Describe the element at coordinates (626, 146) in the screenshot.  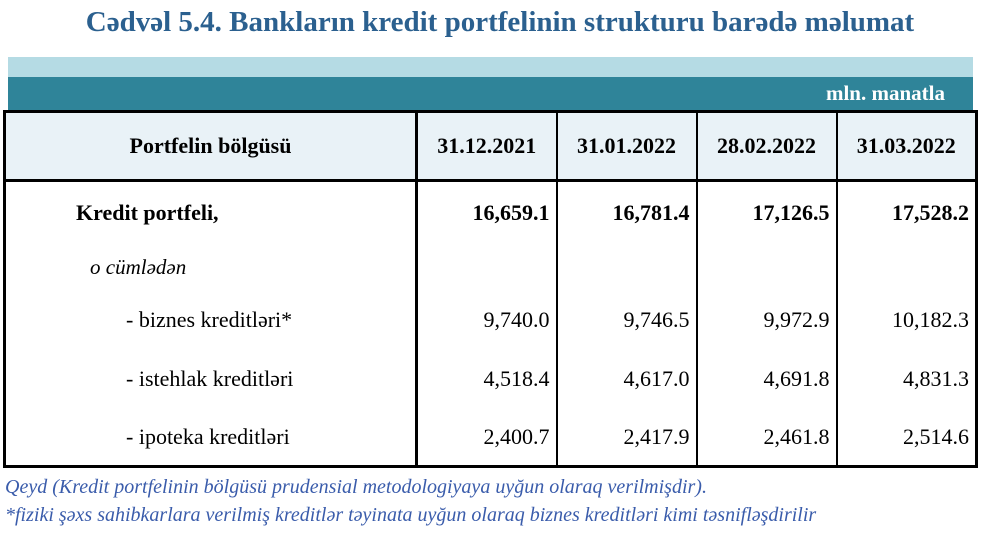
I see `header-date-31-01-2022: 31.01.2022` at that location.